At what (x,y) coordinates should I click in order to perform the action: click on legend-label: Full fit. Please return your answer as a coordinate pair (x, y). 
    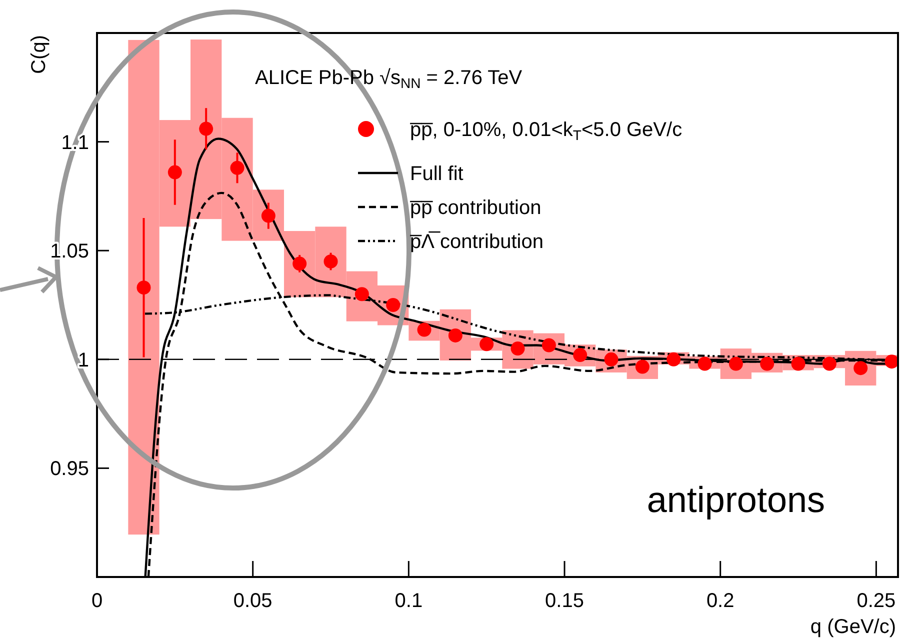
    Looking at the image, I should click on (437, 174).